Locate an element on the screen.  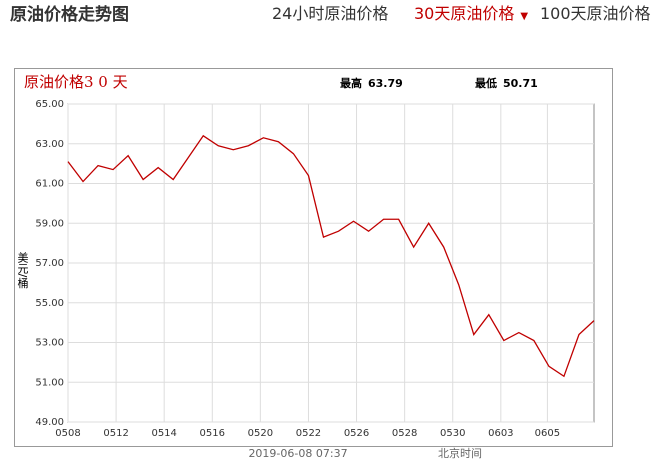
y-tick-label: 59.00 is located at coordinates (49, 223).